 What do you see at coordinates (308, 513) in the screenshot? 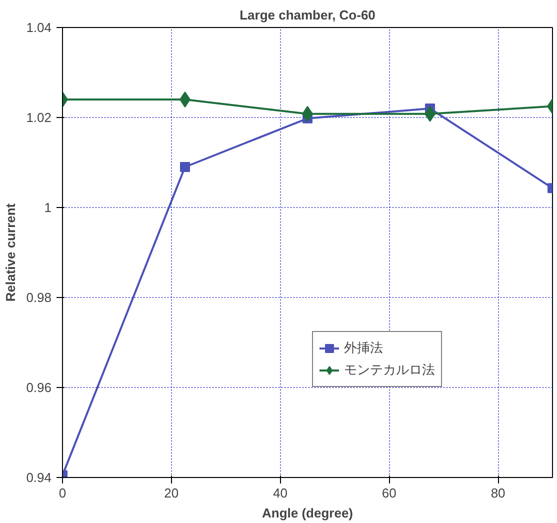
I see `x-axis-title: Angle (degree)` at bounding box center [308, 513].